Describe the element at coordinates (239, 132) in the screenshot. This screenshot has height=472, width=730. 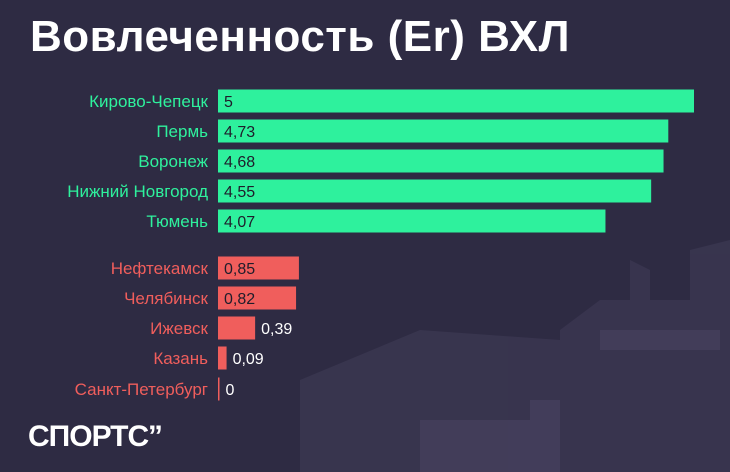
I see `value-label-top: 4,73` at that location.